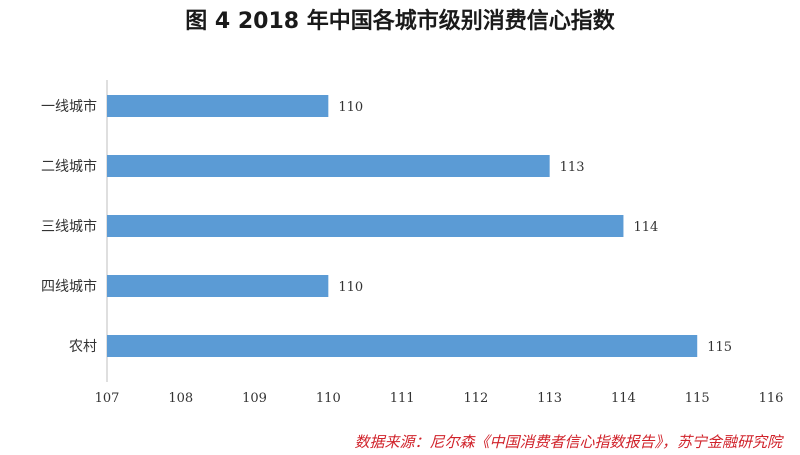 This screenshot has width=800, height=455. What do you see at coordinates (69, 286) in the screenshot?
I see `category-label: 四线城市` at bounding box center [69, 286].